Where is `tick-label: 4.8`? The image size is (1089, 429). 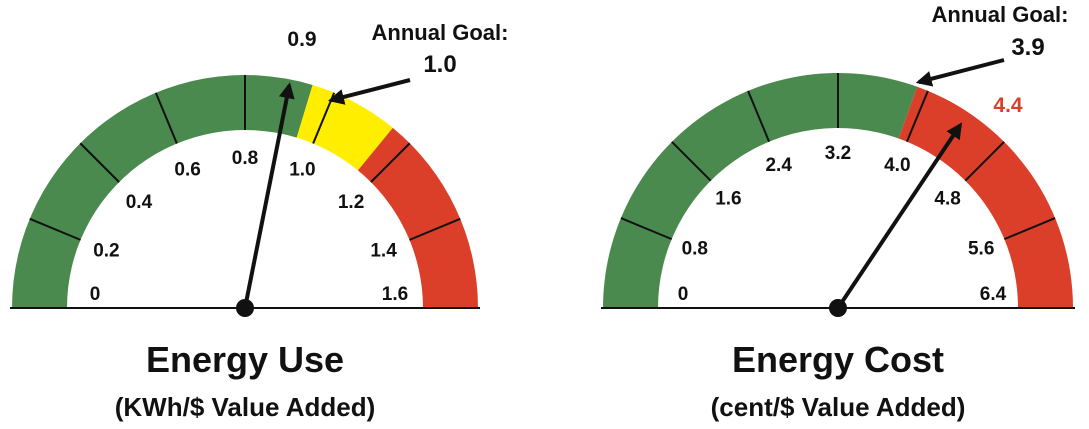 tick-label: 4.8 is located at coordinates (947, 198).